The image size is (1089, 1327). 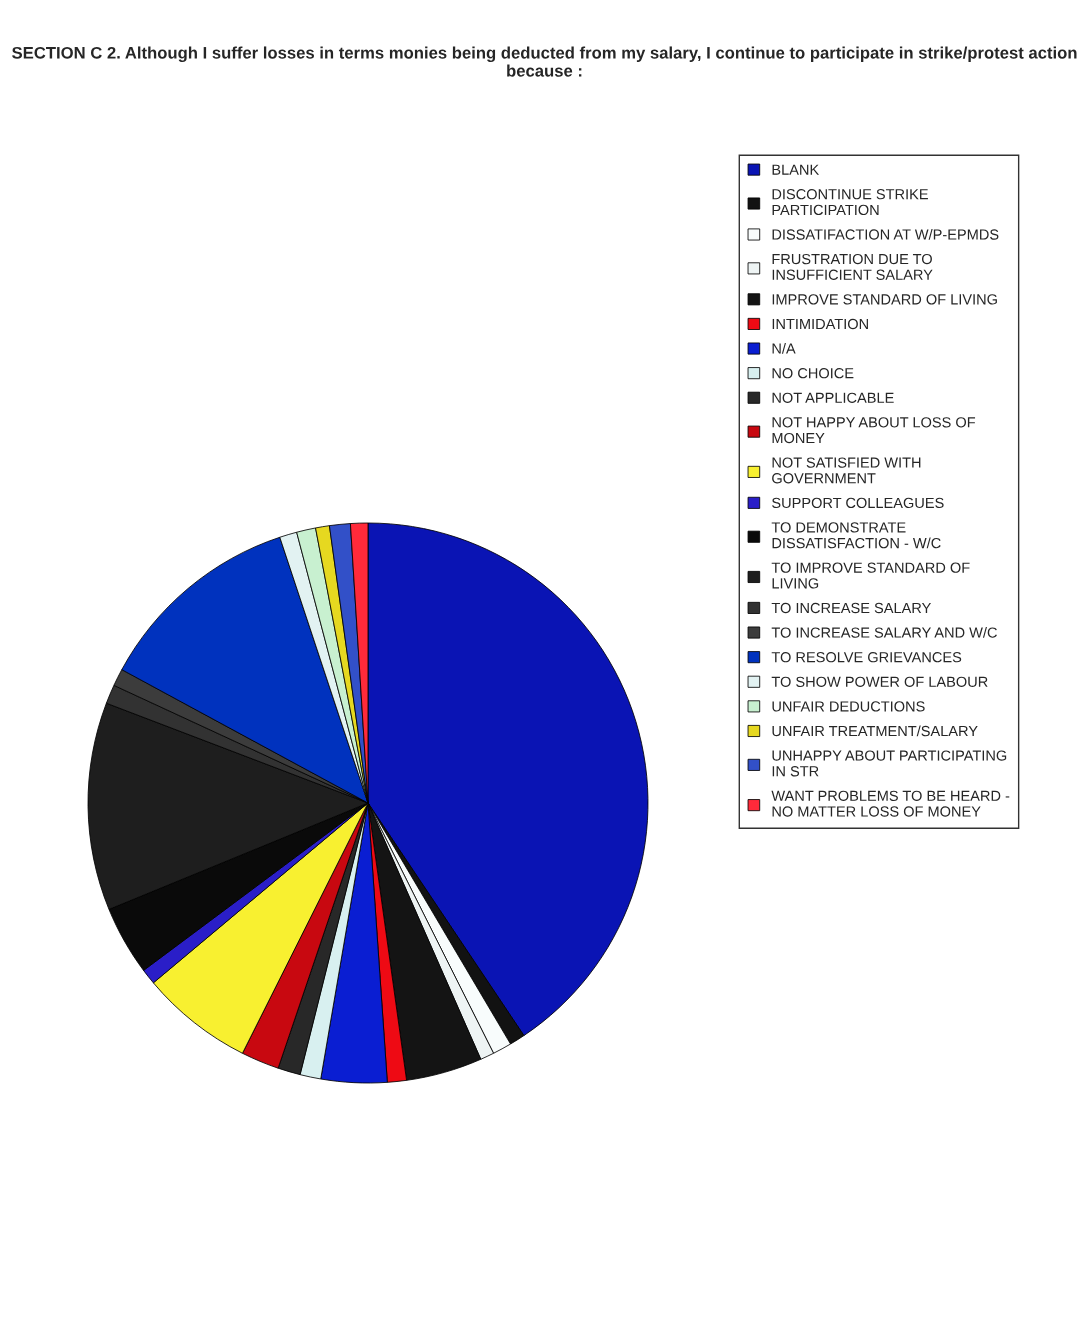 I want to click on legend-label: N/A, so click(x=784, y=348).